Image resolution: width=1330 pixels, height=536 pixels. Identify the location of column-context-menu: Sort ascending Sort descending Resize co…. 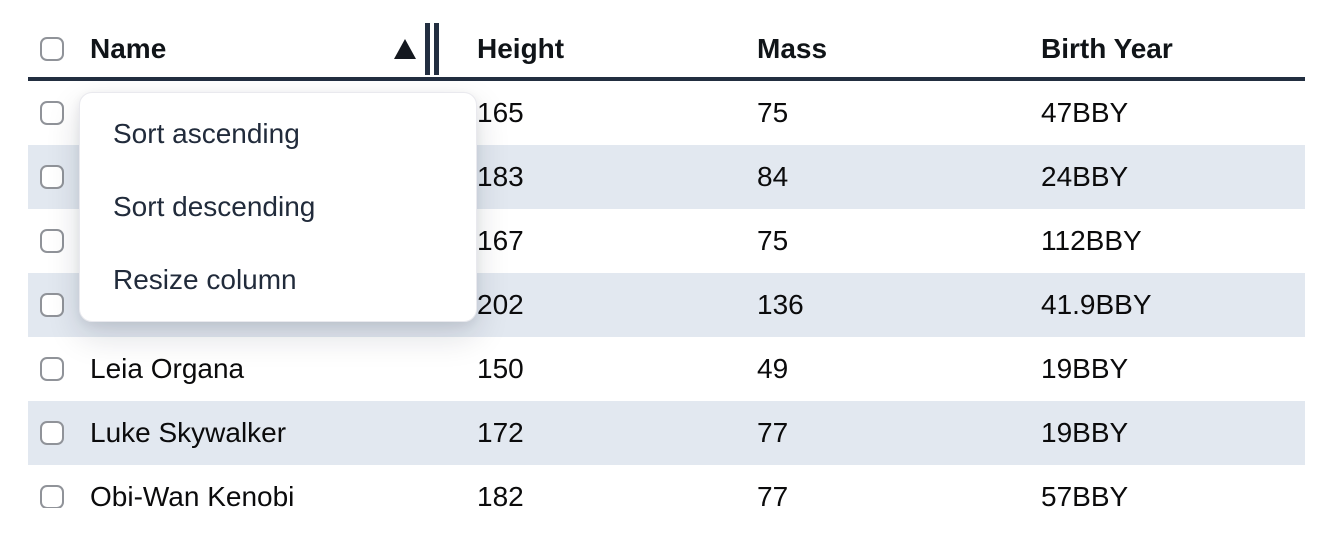
(278, 207).